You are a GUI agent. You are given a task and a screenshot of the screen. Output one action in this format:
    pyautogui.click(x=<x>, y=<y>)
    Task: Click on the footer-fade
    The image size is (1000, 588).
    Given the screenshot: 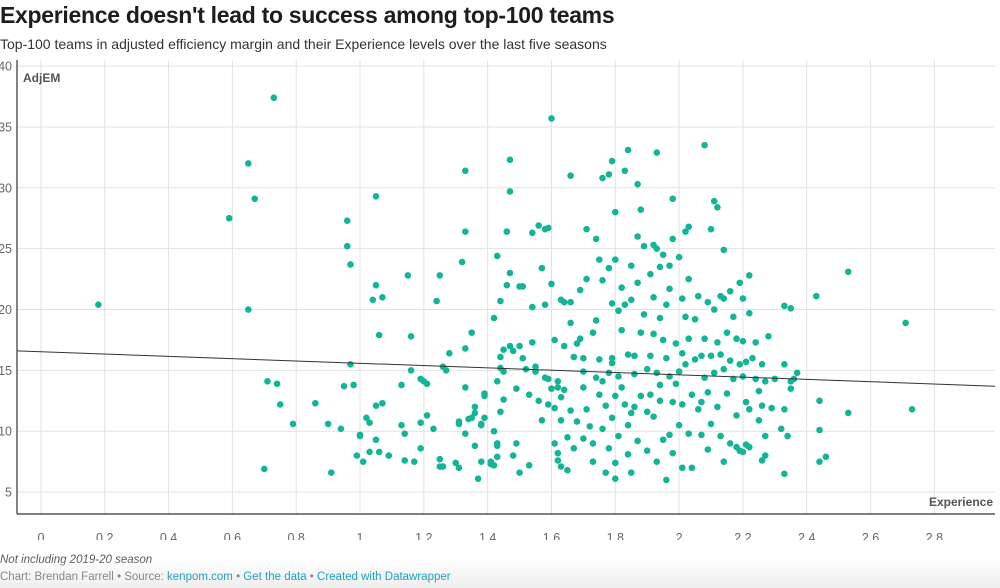 What is the action you would take?
    pyautogui.click(x=500, y=573)
    